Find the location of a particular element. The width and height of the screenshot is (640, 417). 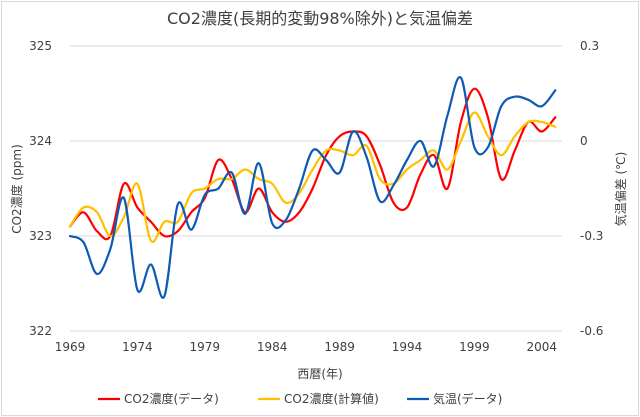

legend-item-temperature: 気温(データ) is located at coordinates (454, 398).